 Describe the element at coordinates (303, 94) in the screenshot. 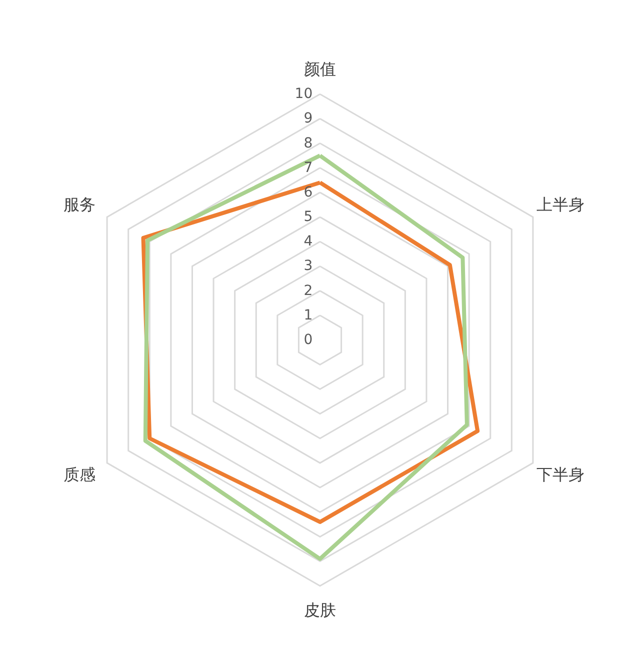

I see `y-tick-label: 10` at that location.